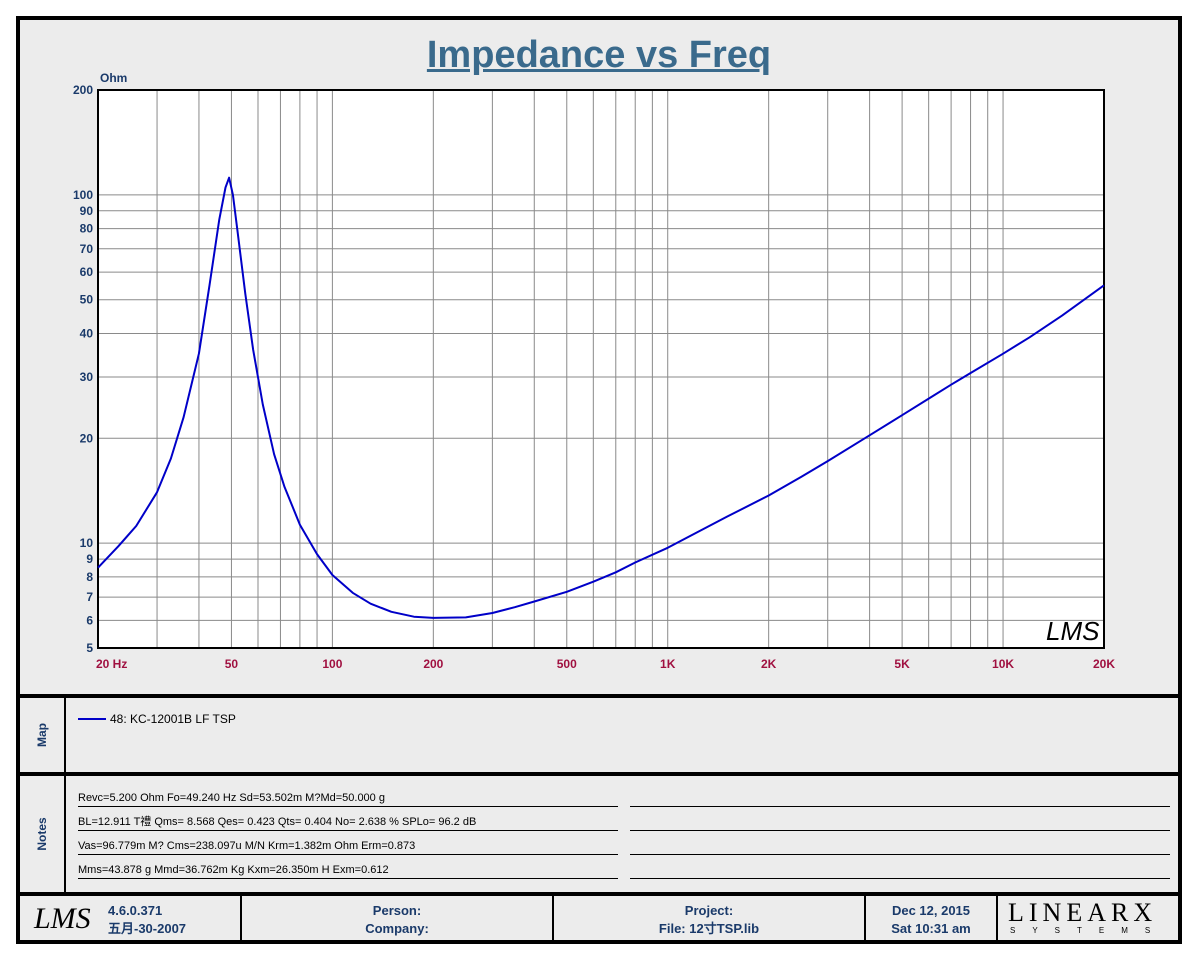 The height and width of the screenshot is (960, 1200). Describe the element at coordinates (902, 664) in the screenshot. I see `x-tick-label: 5K` at that location.